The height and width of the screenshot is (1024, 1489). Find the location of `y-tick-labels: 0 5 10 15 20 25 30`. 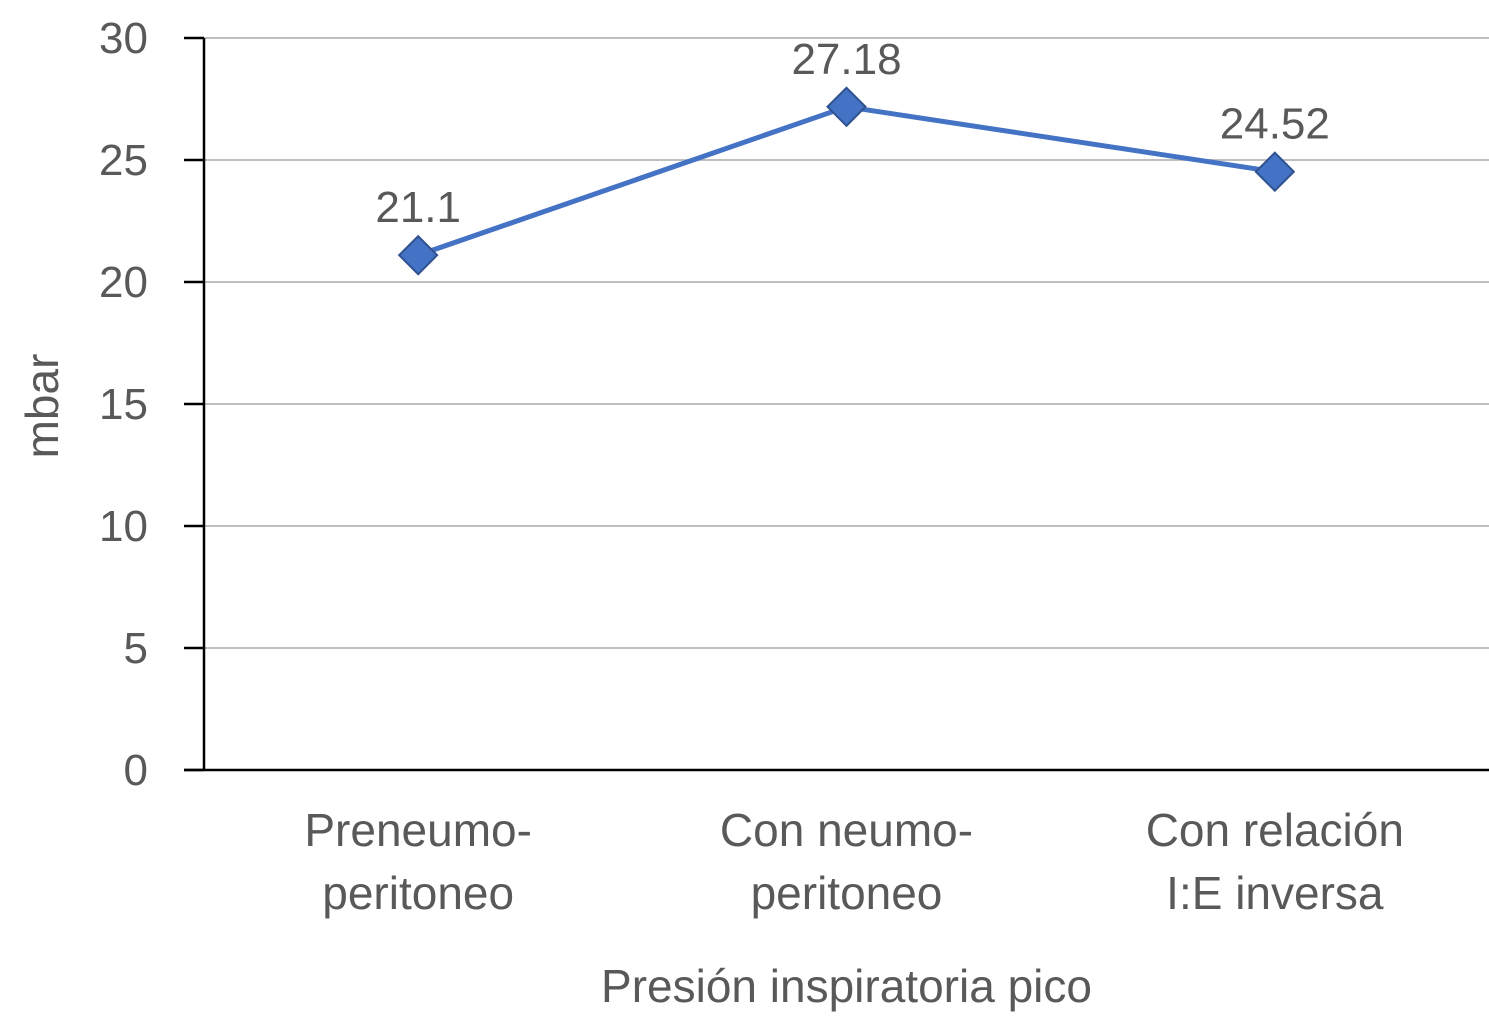

y-tick-labels: 0 5 10 15 20 25 30 is located at coordinates (123, 404).